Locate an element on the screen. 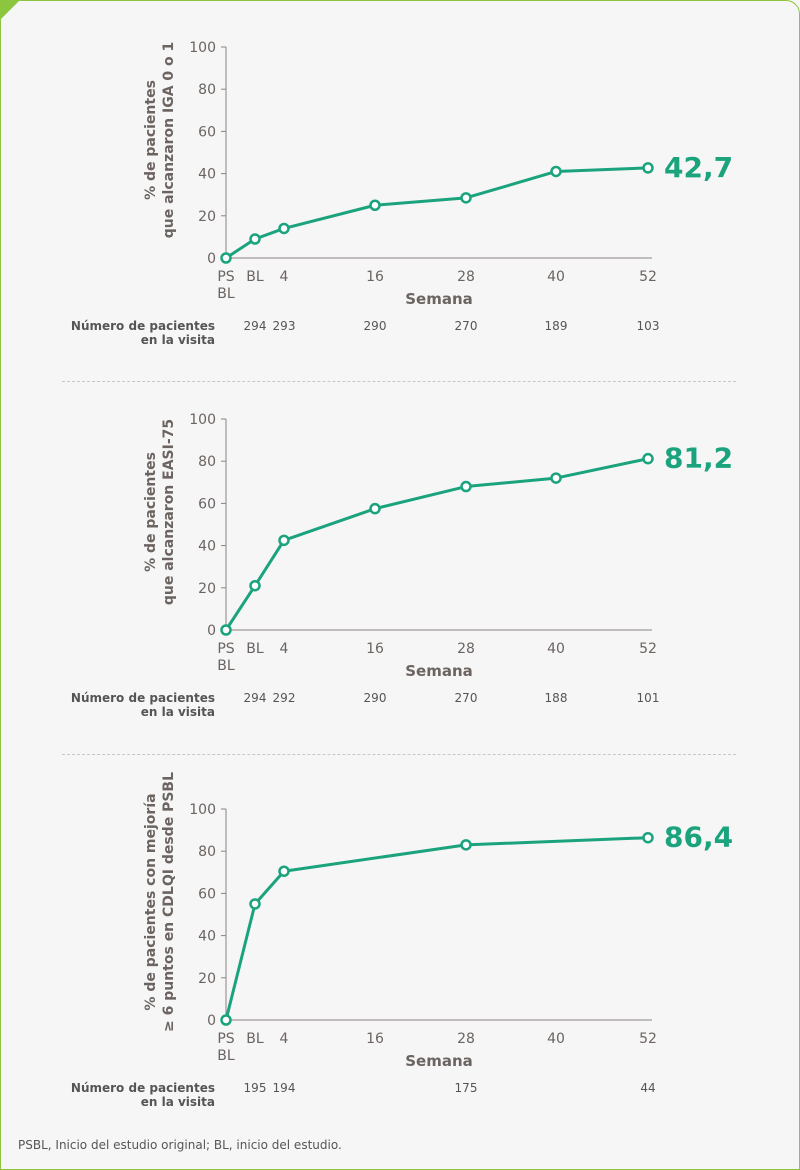 The width and height of the screenshot is (800, 1170). patient-count: 195 is located at coordinates (255, 1088).